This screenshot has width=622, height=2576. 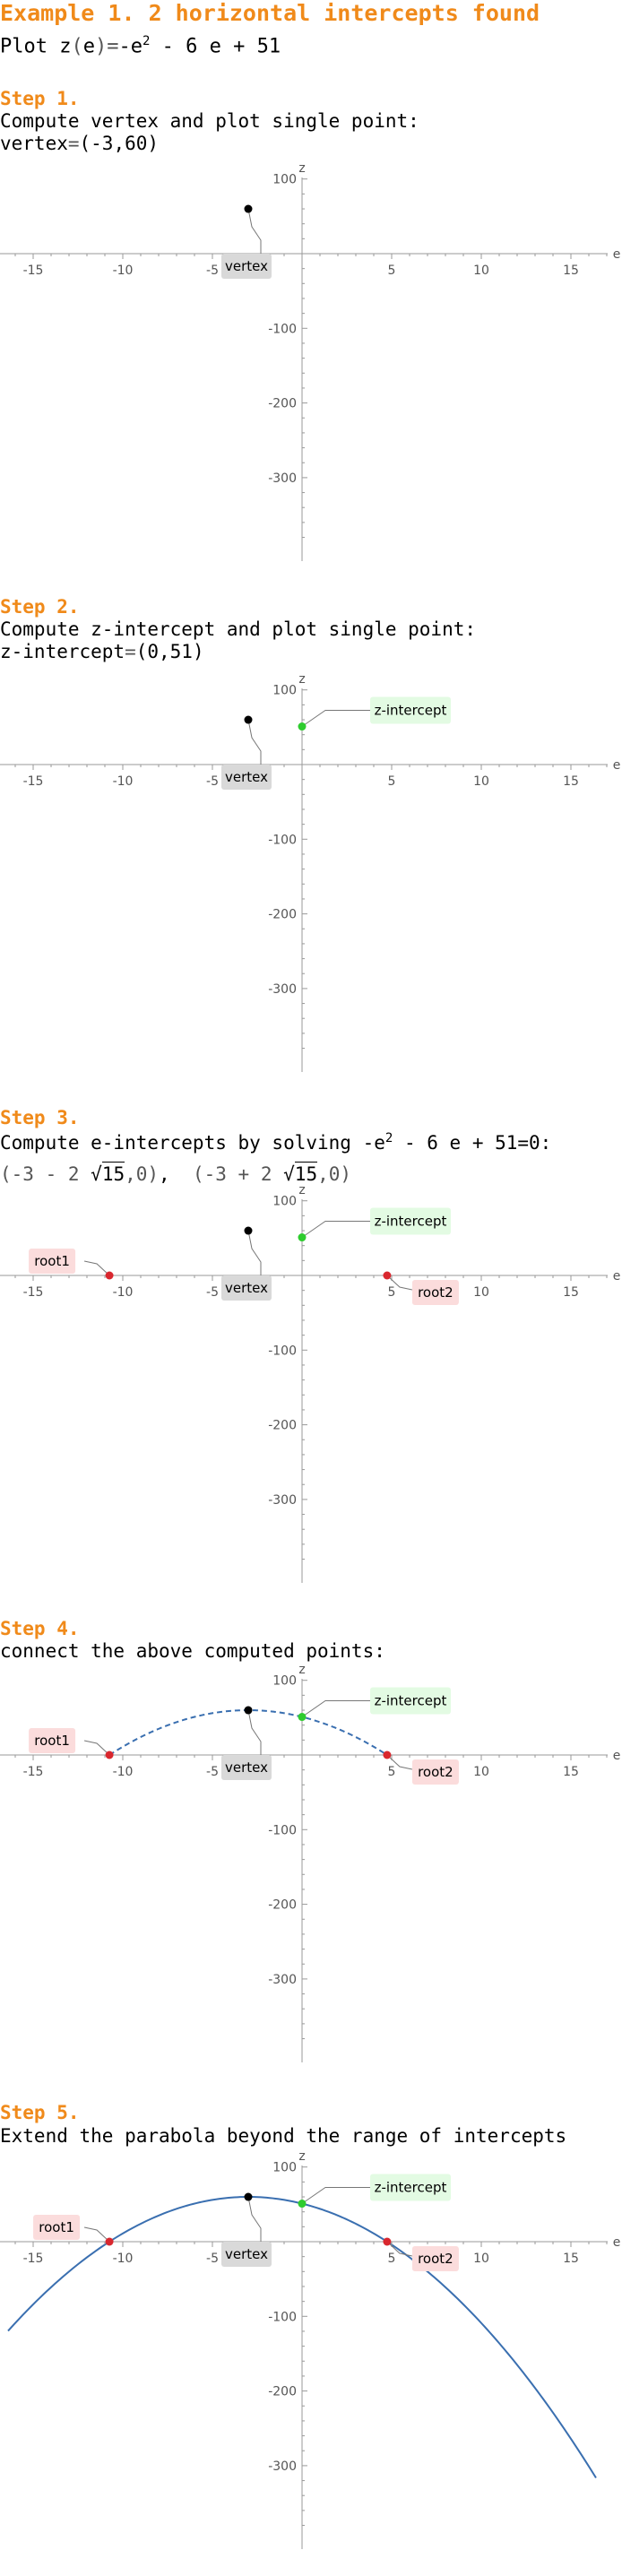 I want to click on root1-label-box, so click(x=52, y=1740).